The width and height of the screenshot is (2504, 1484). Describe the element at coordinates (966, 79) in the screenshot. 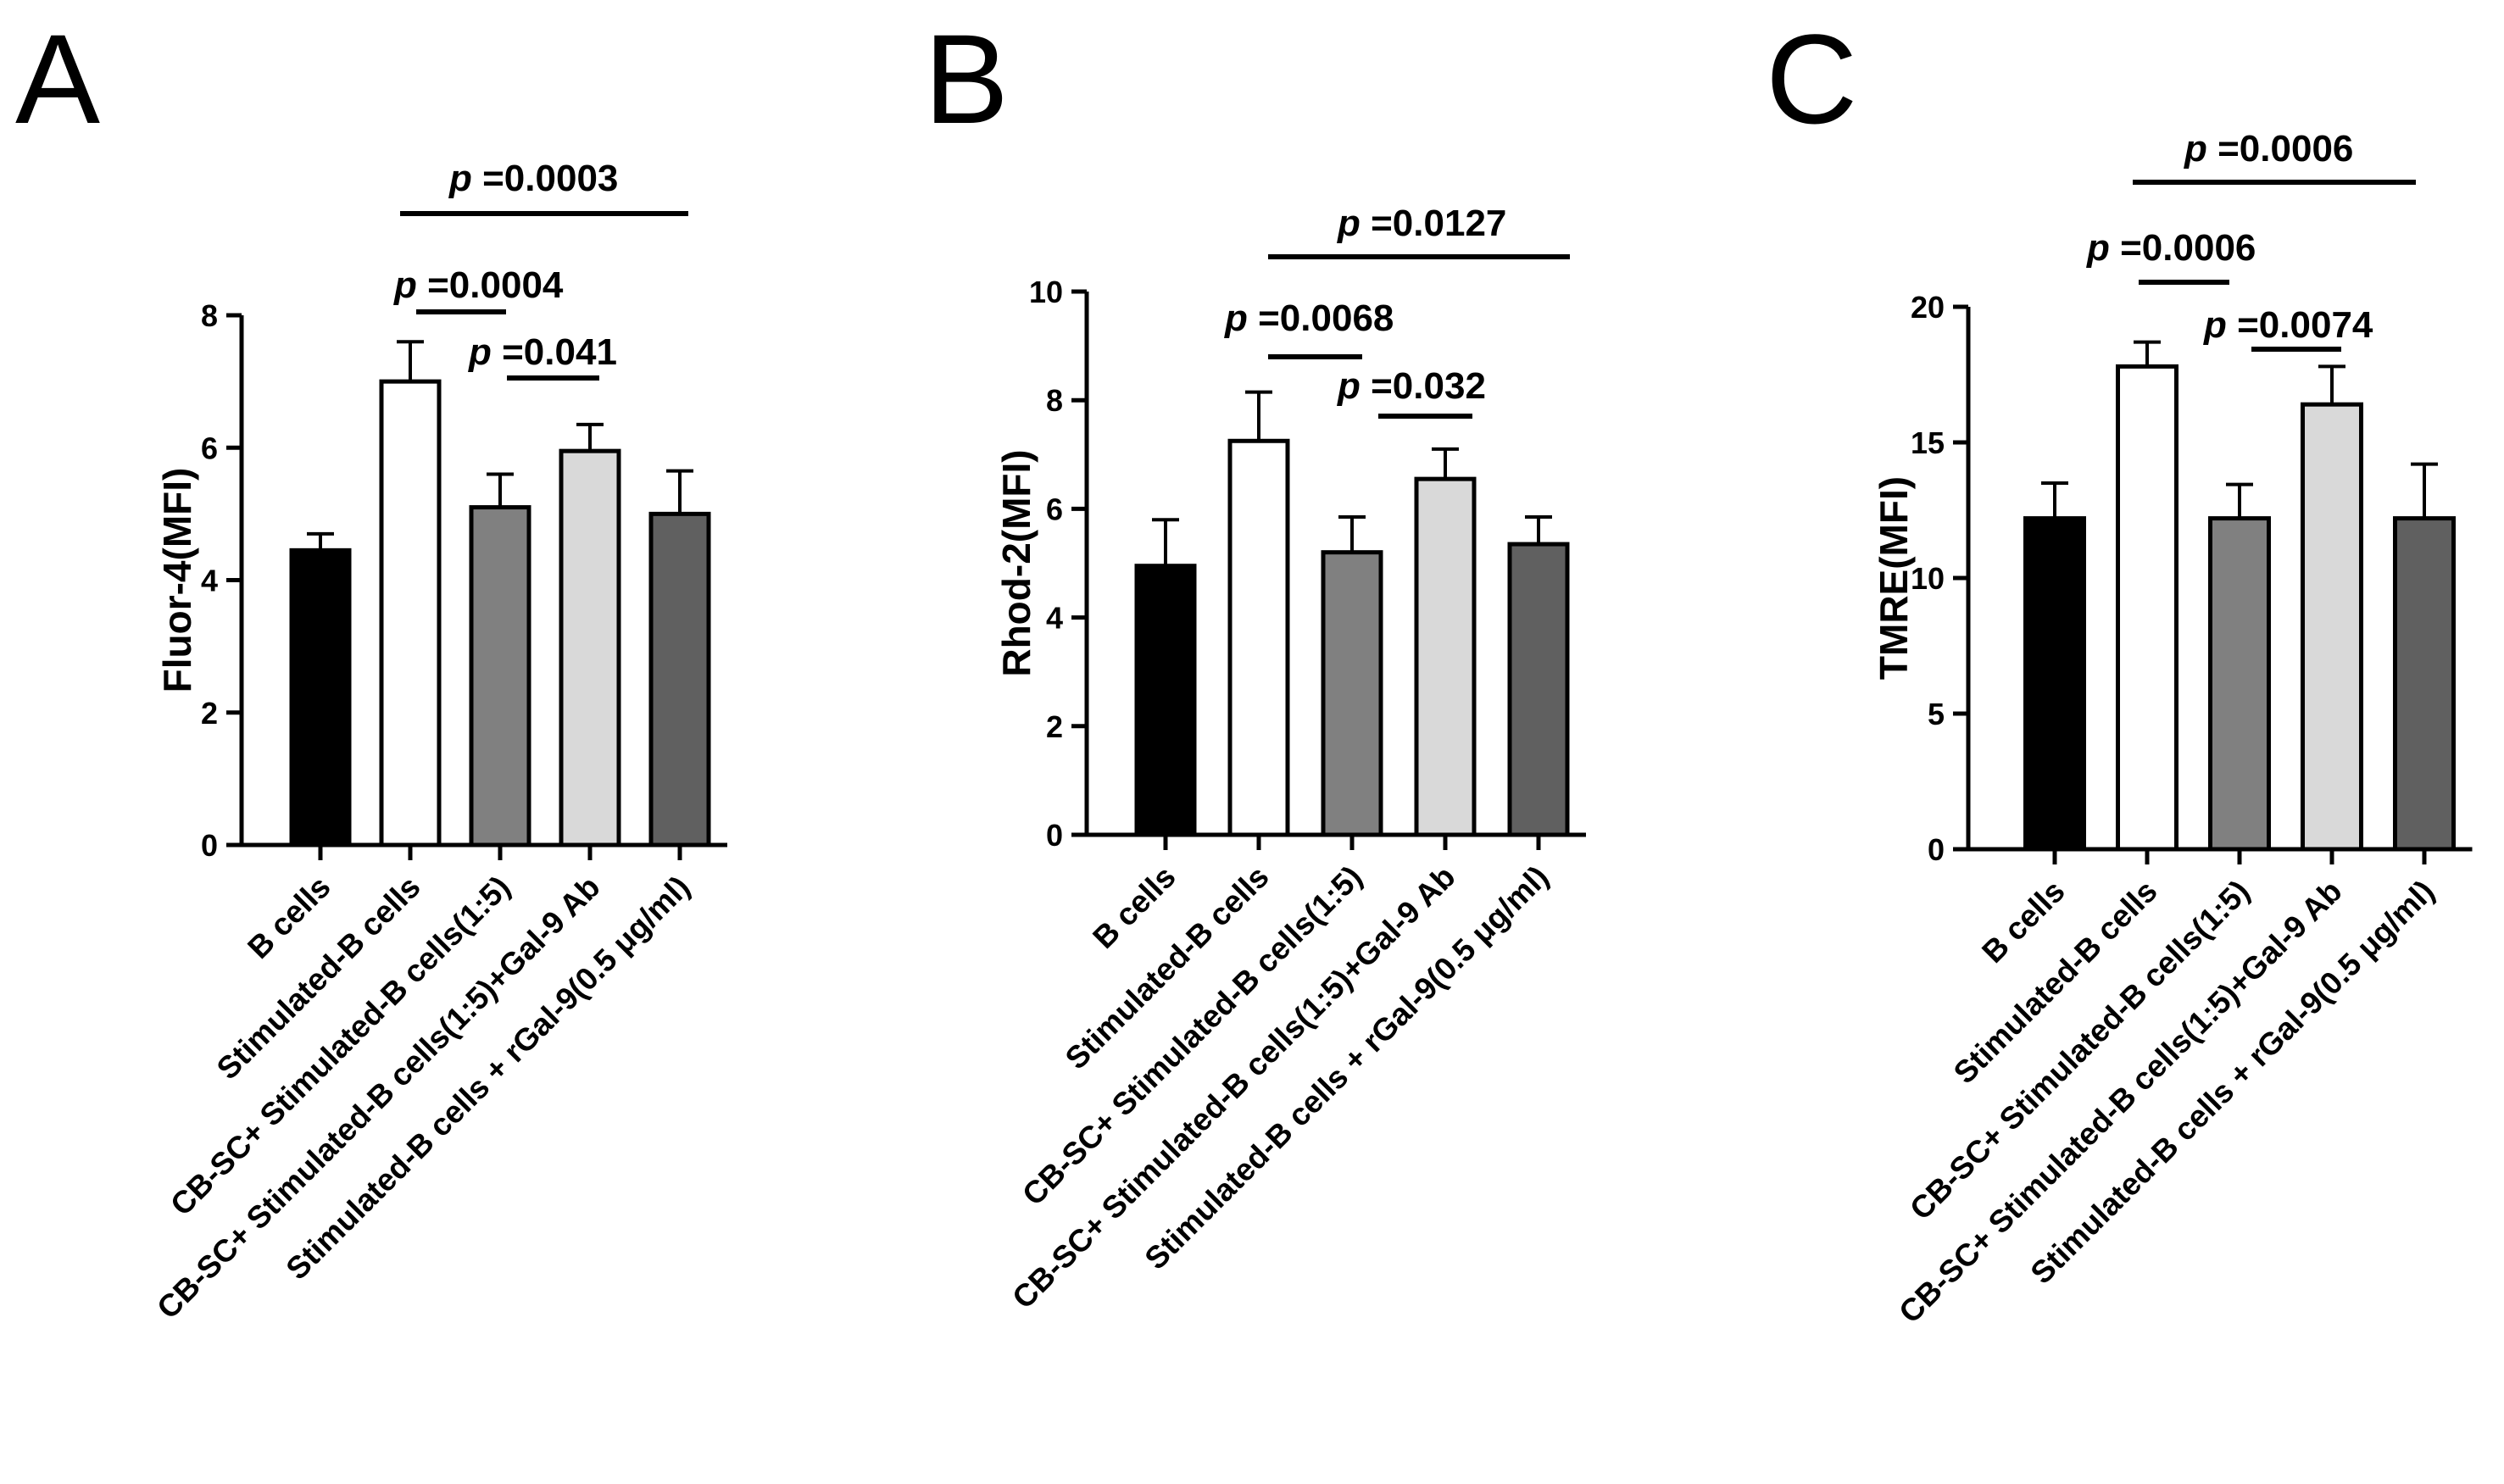

I see `panel-letter: B` at that location.